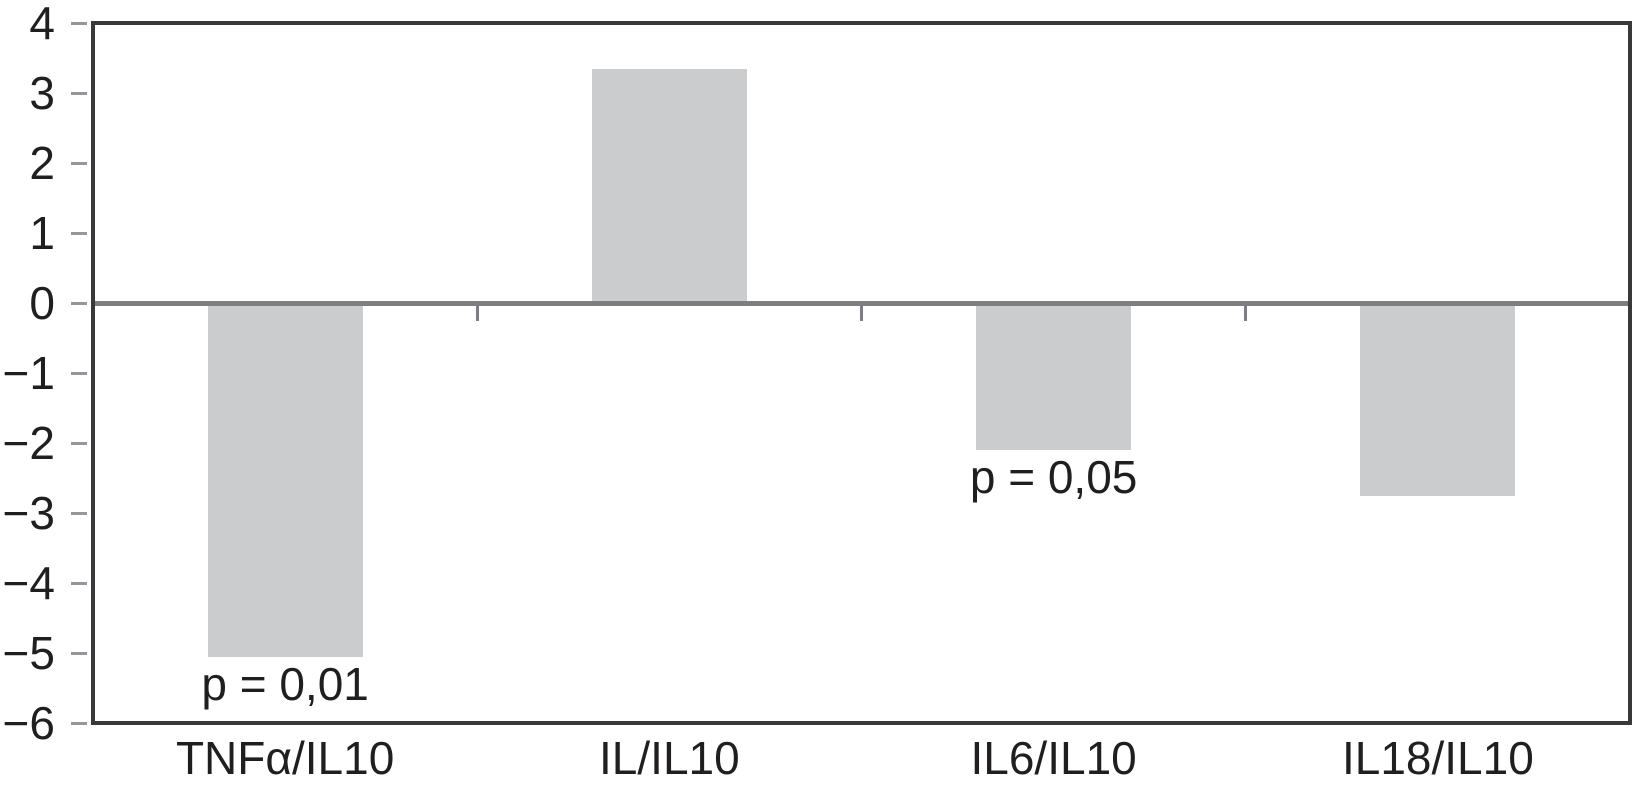 The width and height of the screenshot is (1636, 799). What do you see at coordinates (28, 653) in the screenshot?
I see `y-tick-label: −5` at bounding box center [28, 653].